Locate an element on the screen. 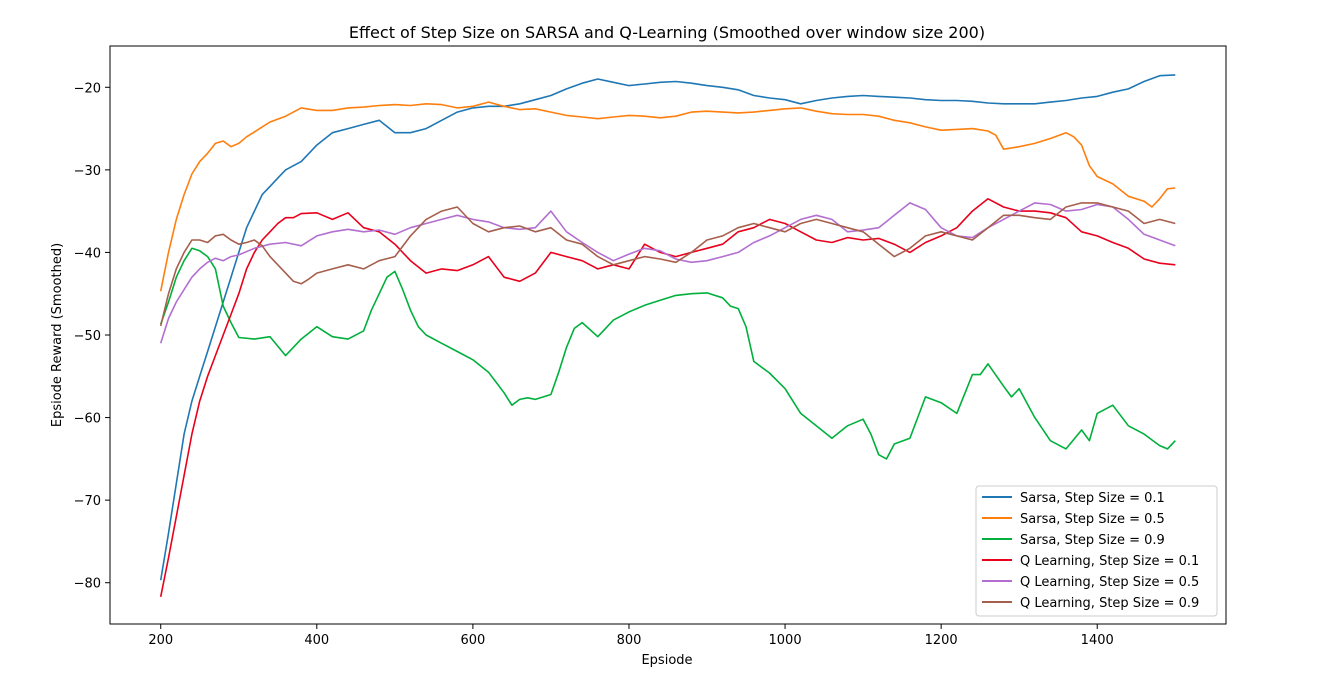  x-tick-label: 400 is located at coordinates (316, 640).